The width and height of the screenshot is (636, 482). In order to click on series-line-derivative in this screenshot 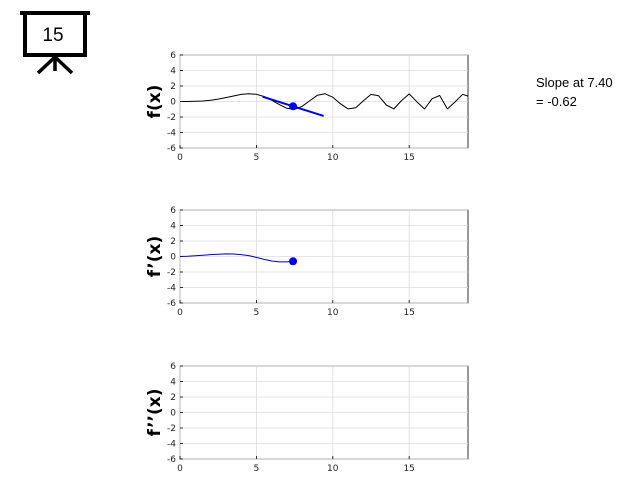, I will do `click(236, 258)`.